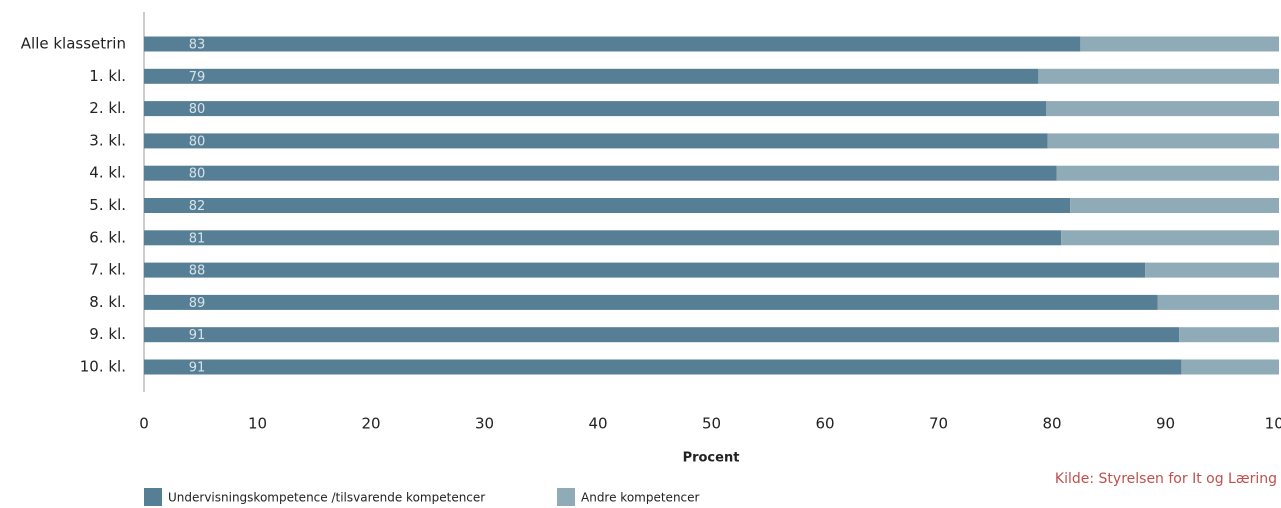  I want to click on value-label: 79, so click(197, 77).